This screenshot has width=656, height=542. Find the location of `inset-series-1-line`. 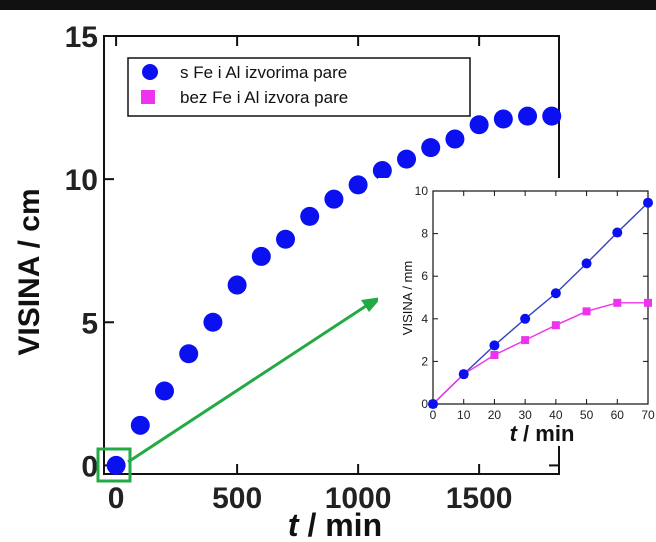

inset-series-1-line is located at coordinates (540, 303).